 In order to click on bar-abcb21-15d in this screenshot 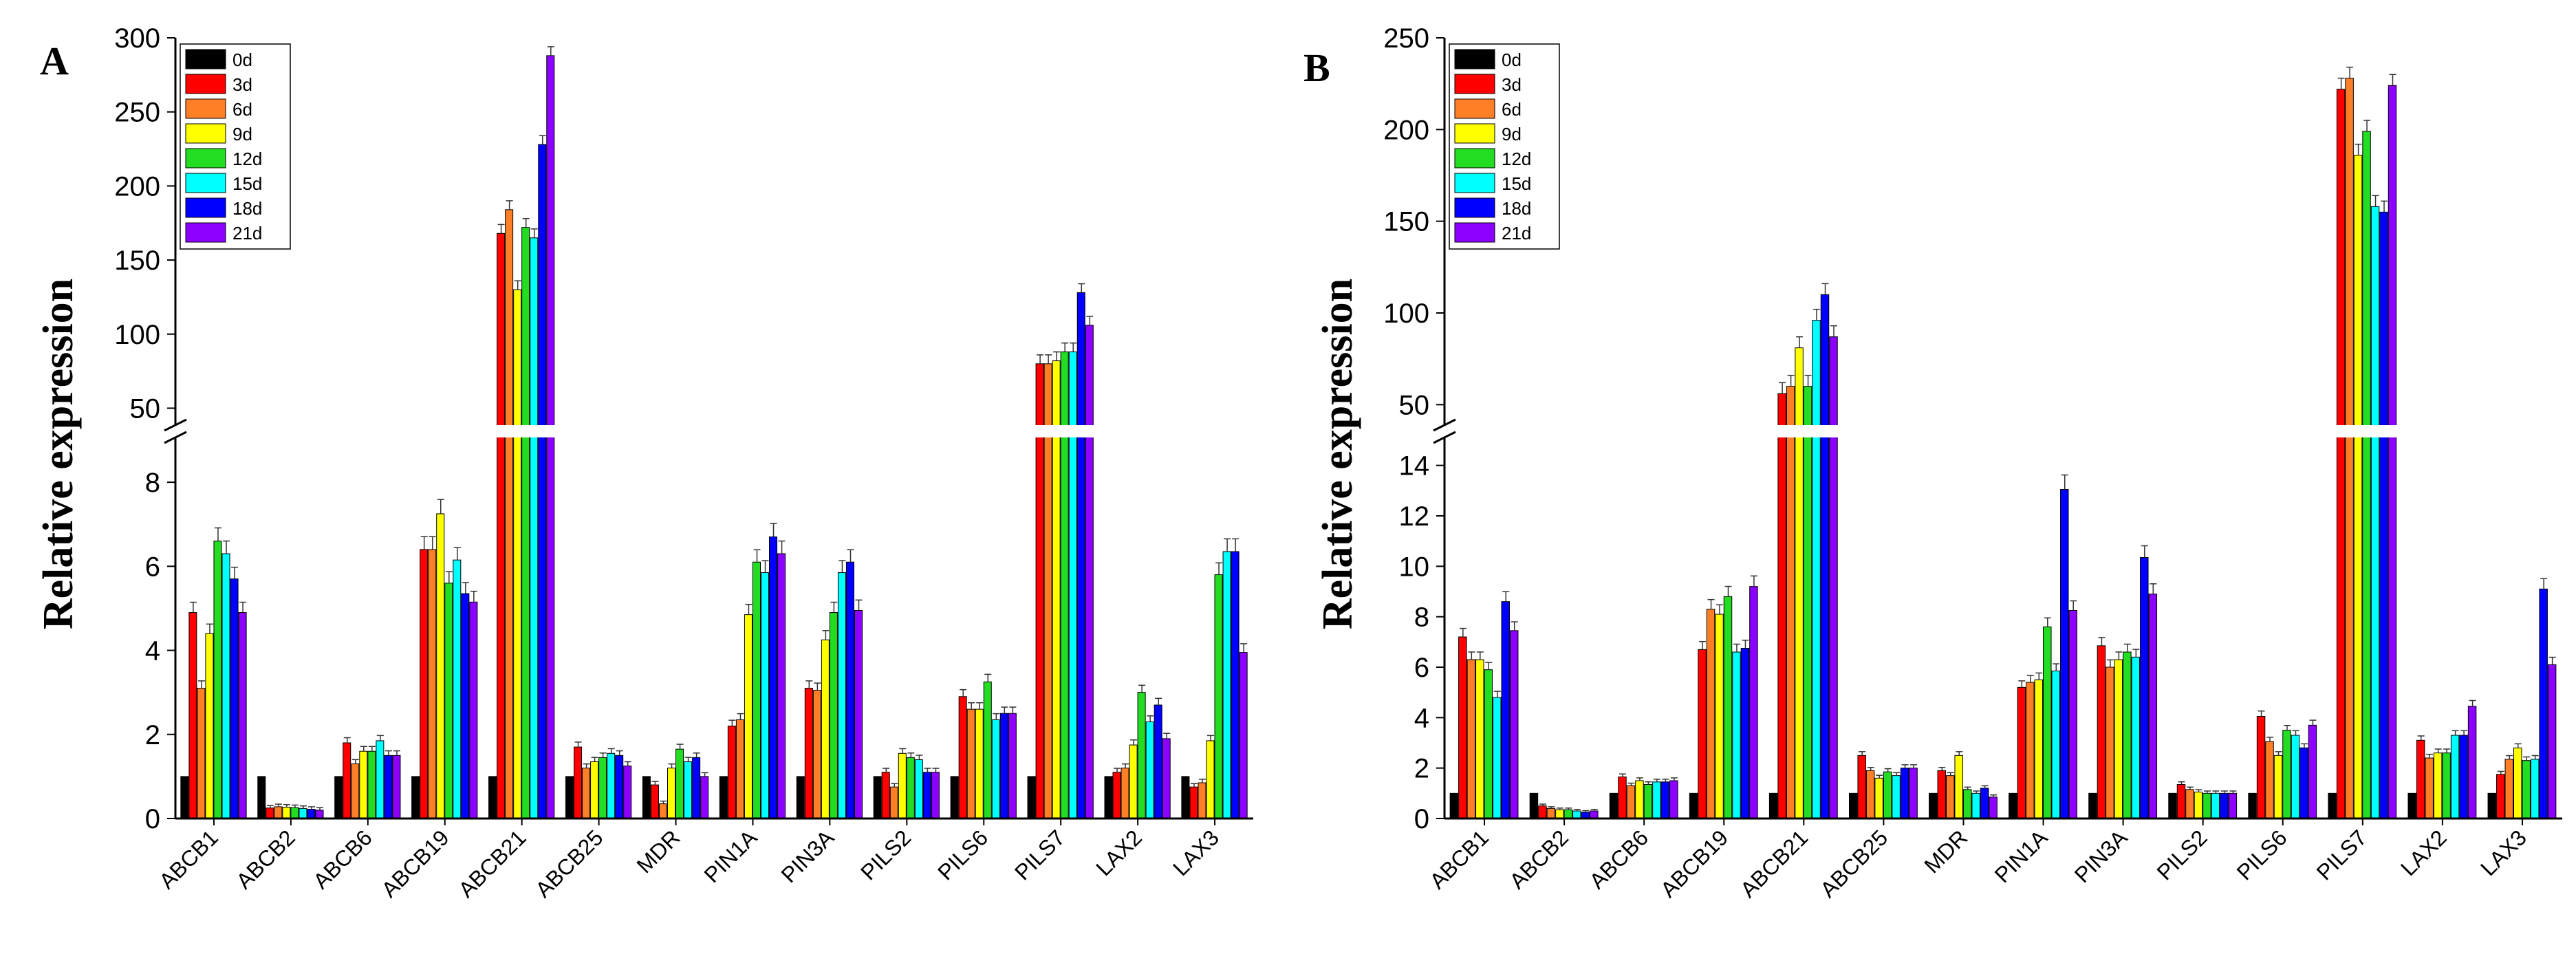, I will do `click(534, 528)`.